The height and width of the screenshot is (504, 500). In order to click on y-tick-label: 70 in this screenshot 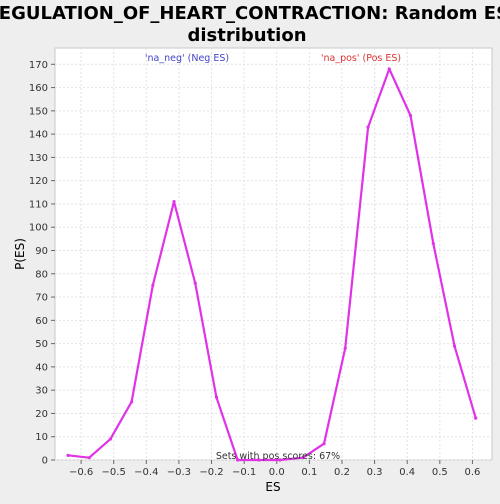, I will do `click(41, 298)`.